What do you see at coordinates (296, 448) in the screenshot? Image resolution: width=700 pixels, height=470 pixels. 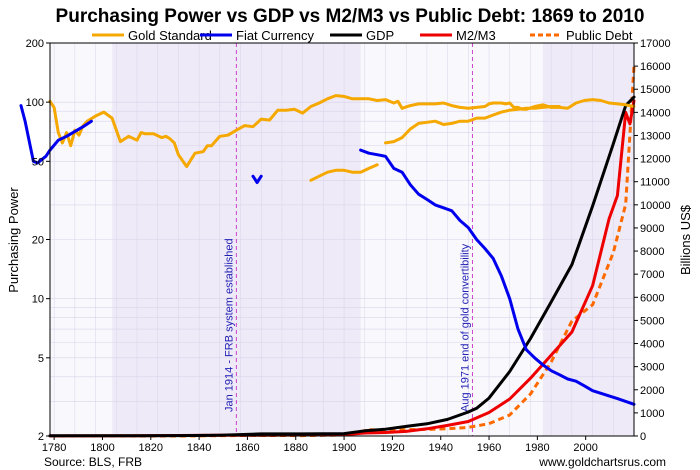 I see `x-tick-label: 1880` at bounding box center [296, 448].